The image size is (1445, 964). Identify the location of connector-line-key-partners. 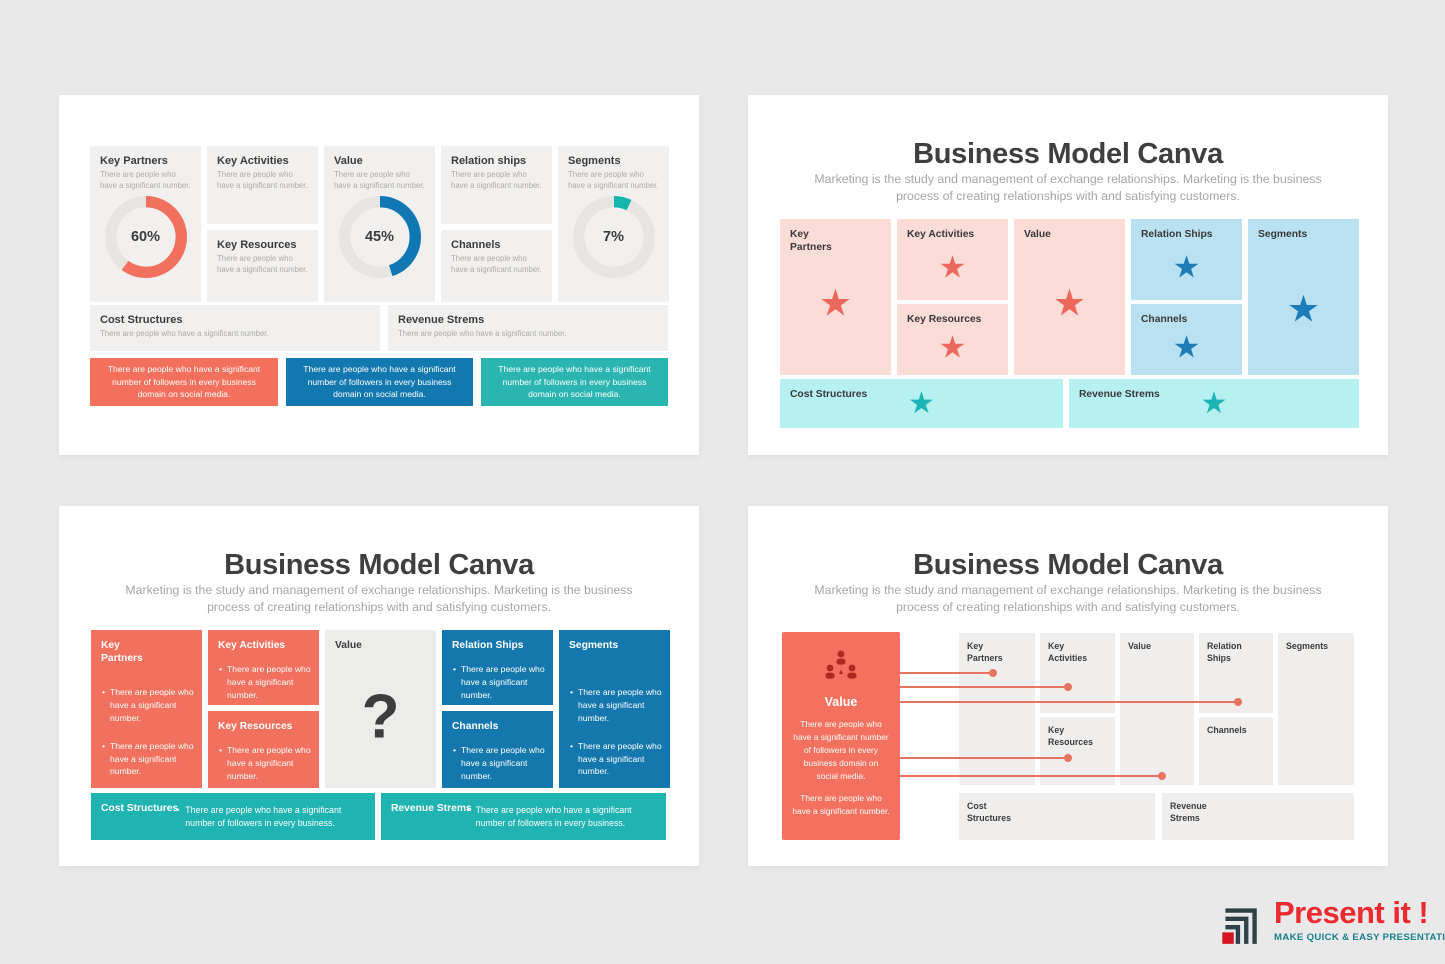
(948, 673).